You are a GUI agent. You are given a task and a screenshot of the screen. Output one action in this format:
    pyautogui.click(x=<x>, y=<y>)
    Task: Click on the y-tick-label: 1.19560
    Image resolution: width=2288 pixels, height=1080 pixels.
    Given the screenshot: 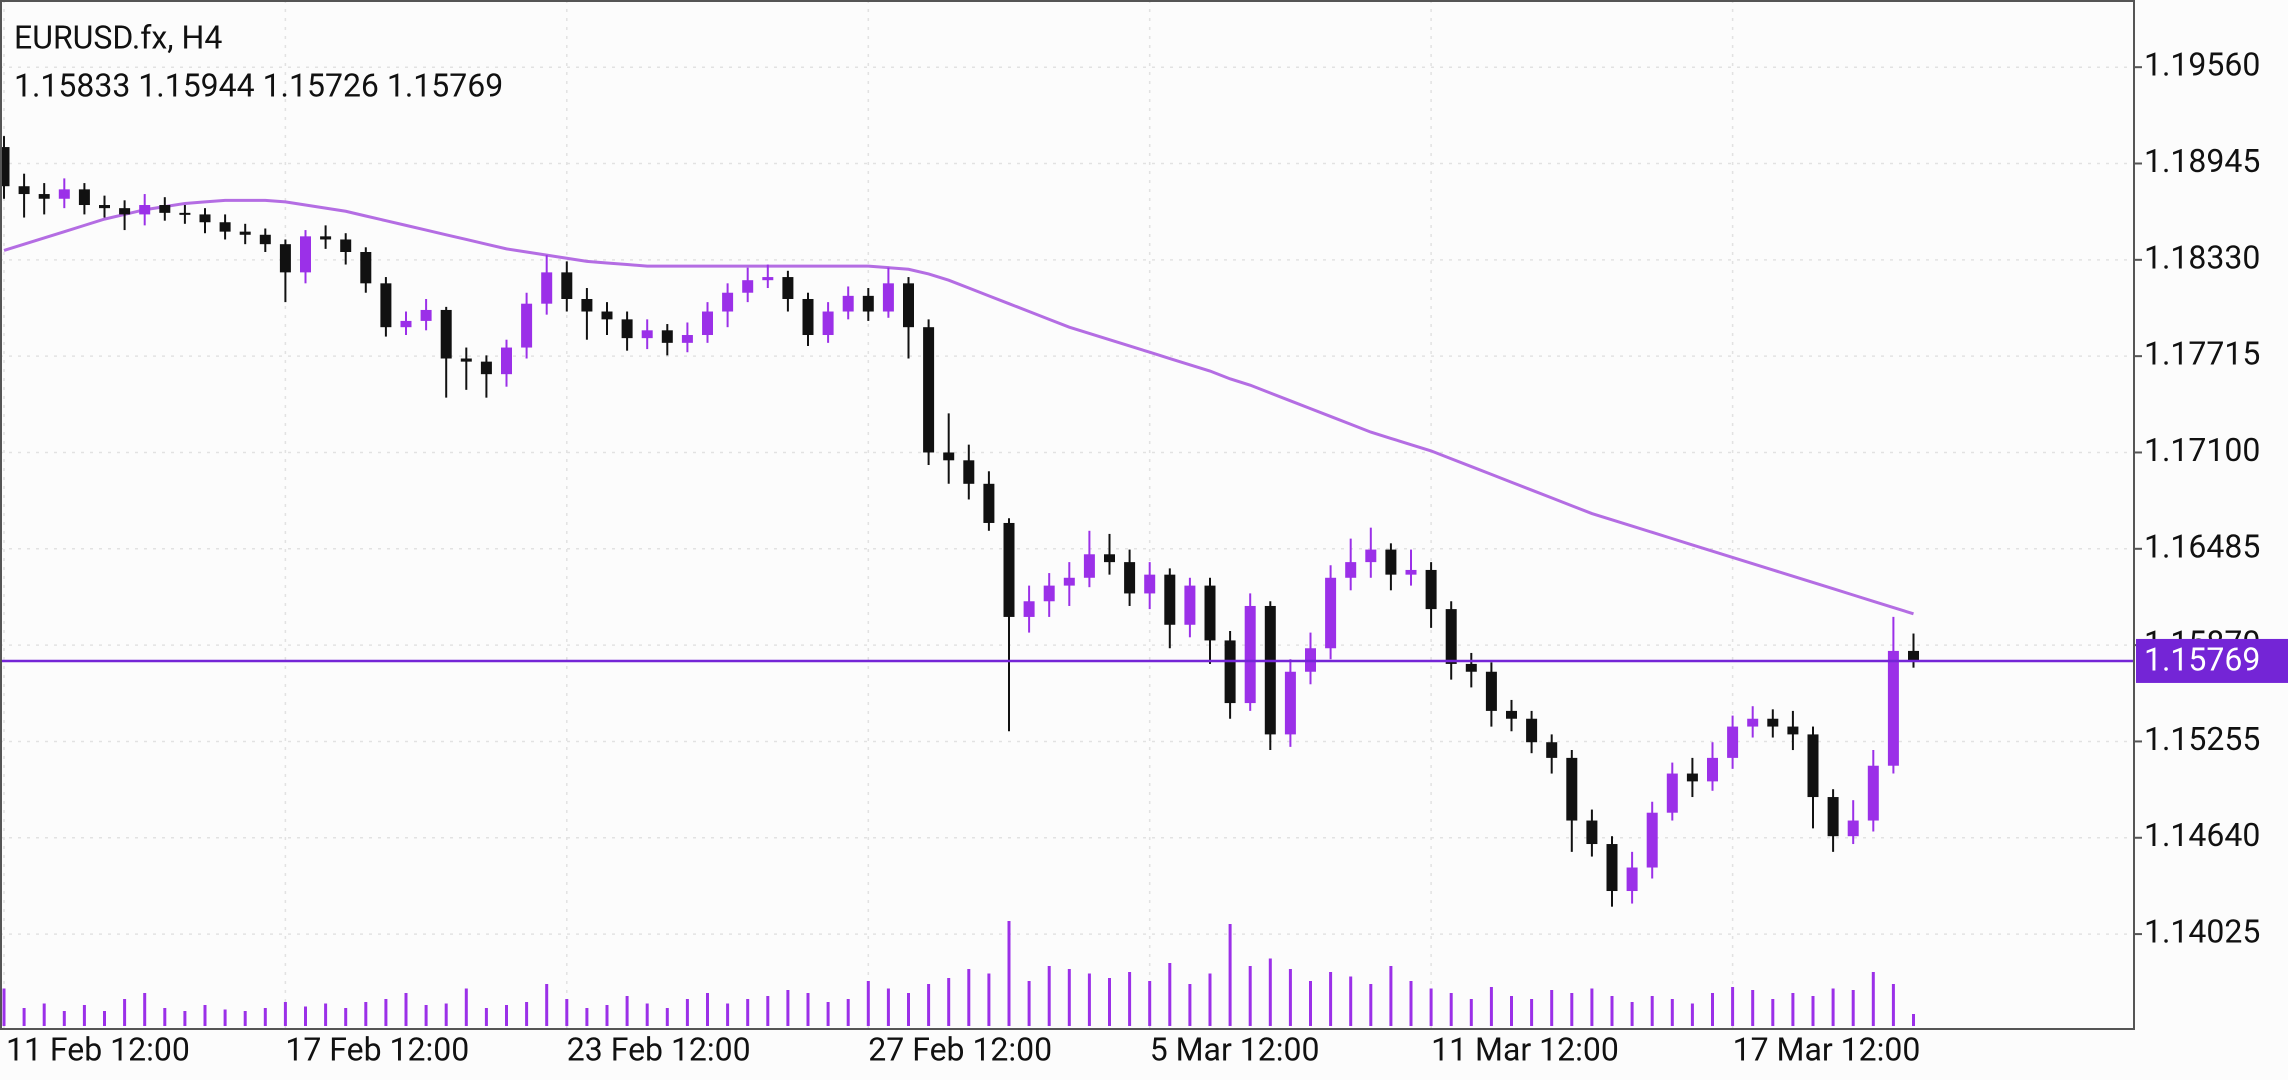 What is the action you would take?
    pyautogui.click(x=2202, y=65)
    